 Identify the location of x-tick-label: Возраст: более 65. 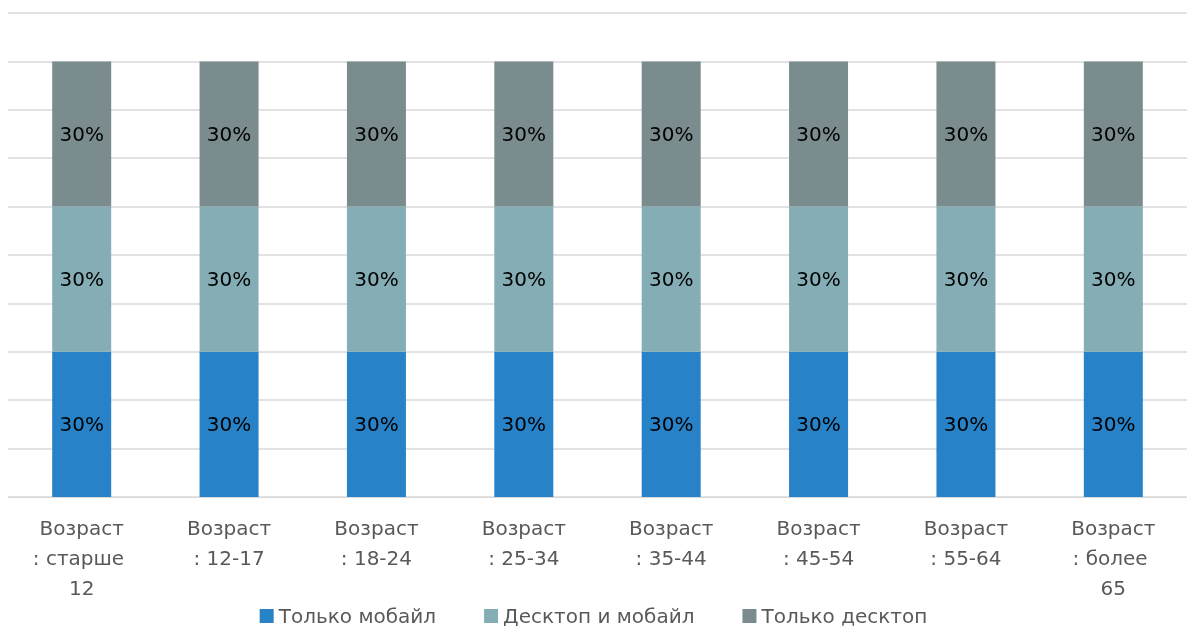
(1113, 558).